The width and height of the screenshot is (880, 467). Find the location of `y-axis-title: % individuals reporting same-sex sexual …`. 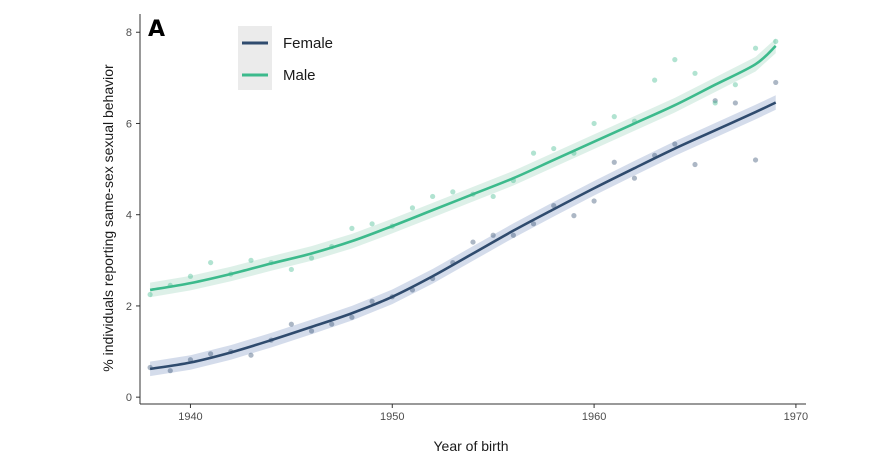

y-axis-title: % individuals reporting same-sex sexual … is located at coordinates (108, 218).